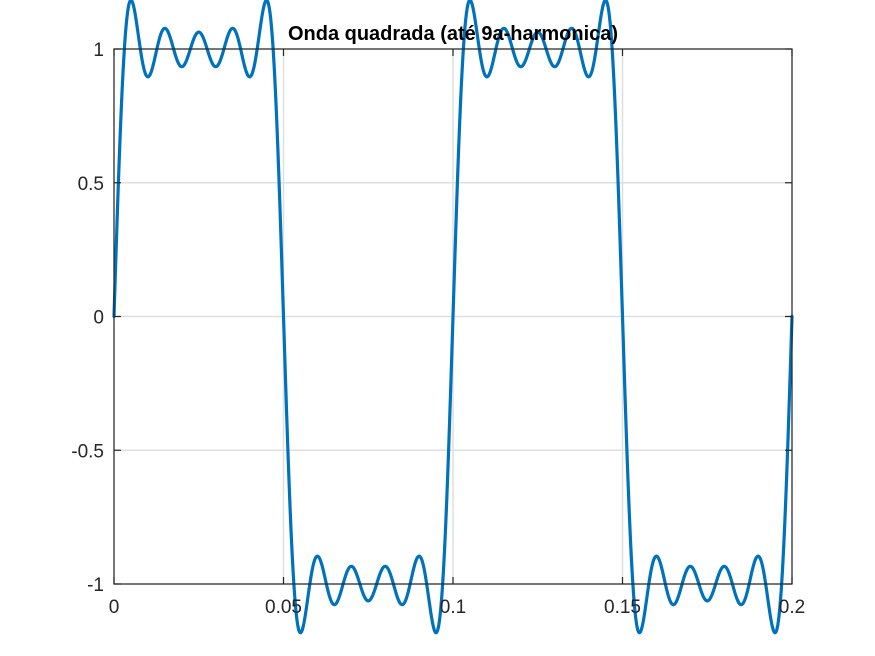 The height and width of the screenshot is (656, 875). What do you see at coordinates (622, 607) in the screenshot?
I see `x-tick-label: 0.15` at bounding box center [622, 607].